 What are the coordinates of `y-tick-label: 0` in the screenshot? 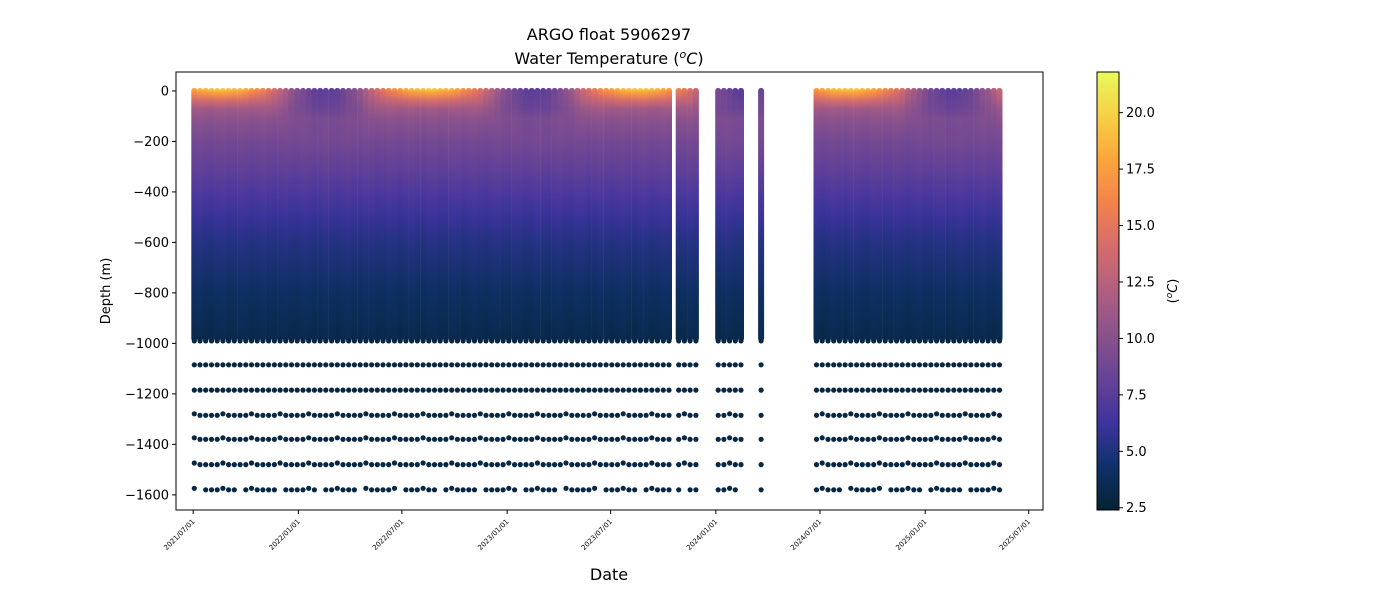 It's located at (165, 91).